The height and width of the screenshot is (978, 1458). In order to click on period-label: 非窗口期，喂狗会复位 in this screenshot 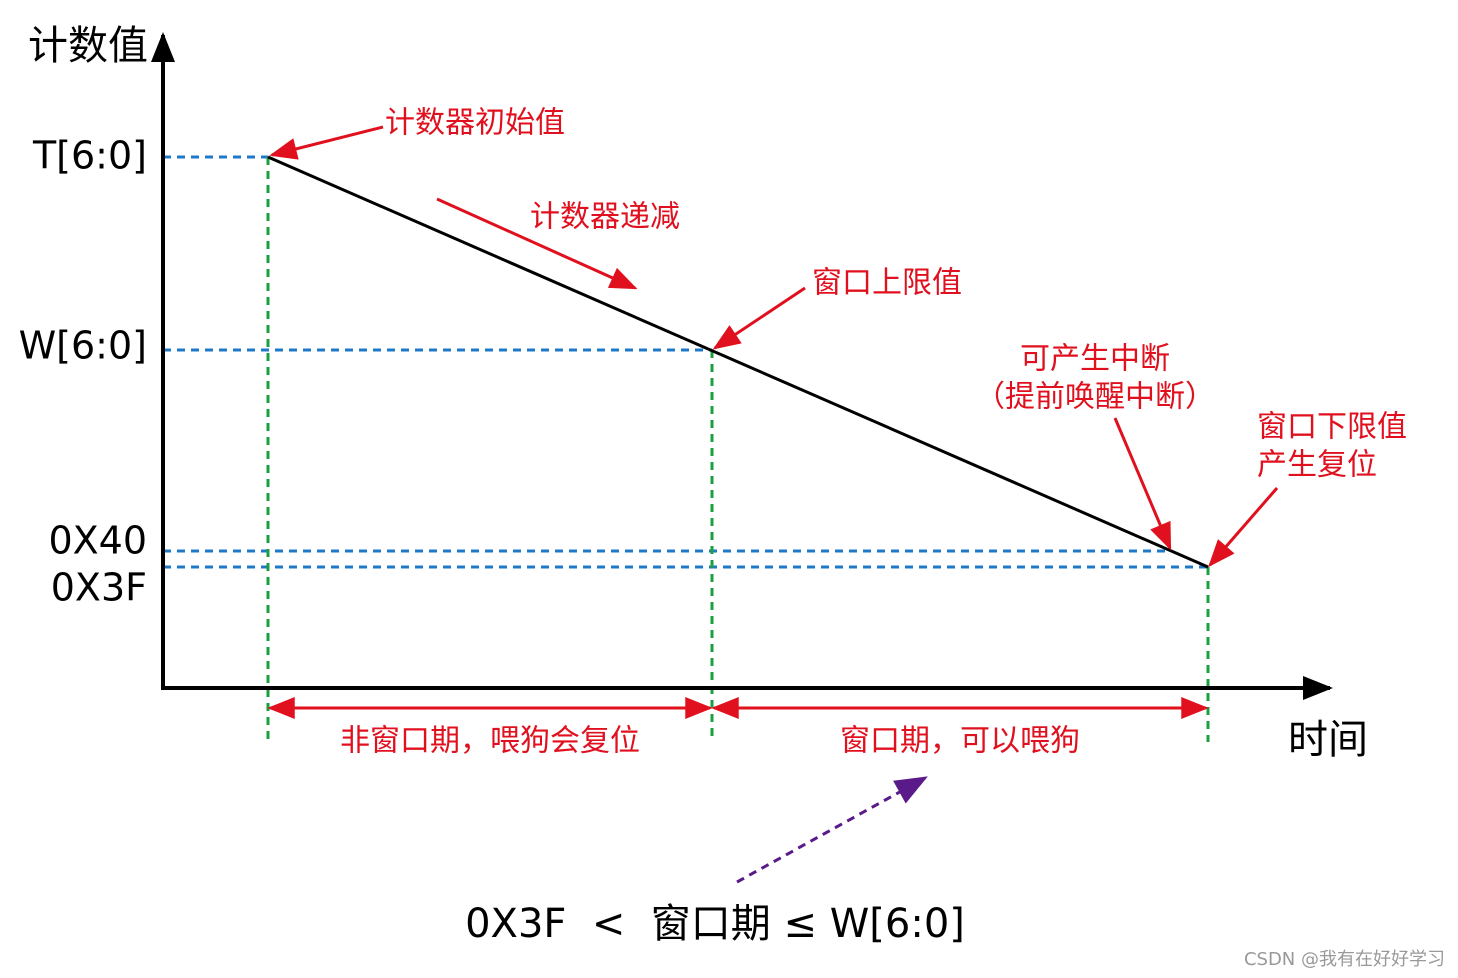, I will do `click(490, 741)`.